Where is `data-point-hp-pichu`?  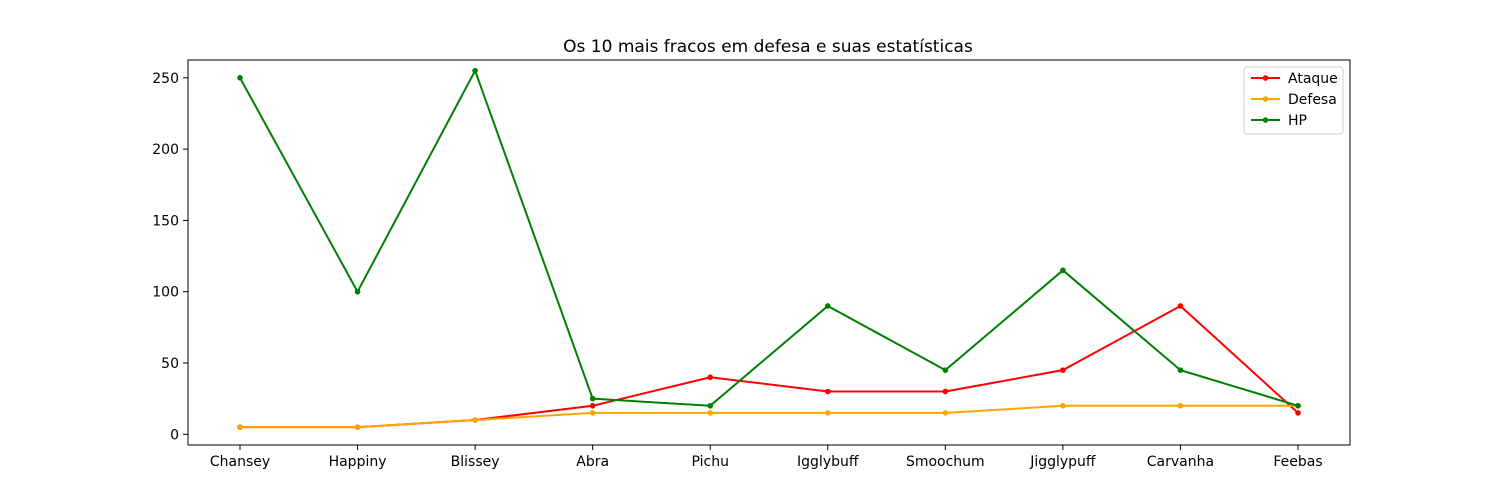 data-point-hp-pichu is located at coordinates (710, 405).